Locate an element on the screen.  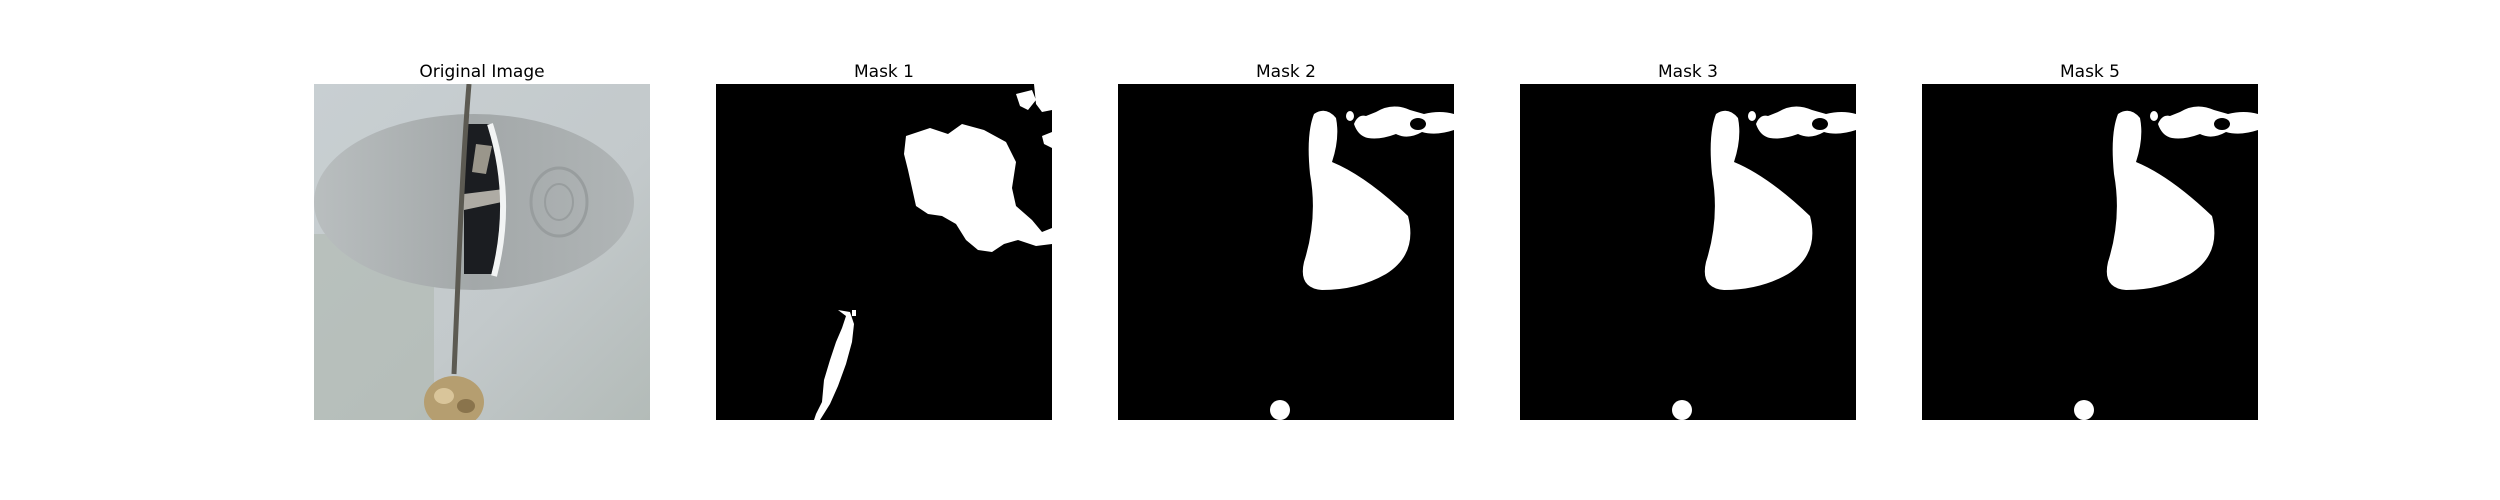
panel-title: Mask 5 is located at coordinates (2089, 72).